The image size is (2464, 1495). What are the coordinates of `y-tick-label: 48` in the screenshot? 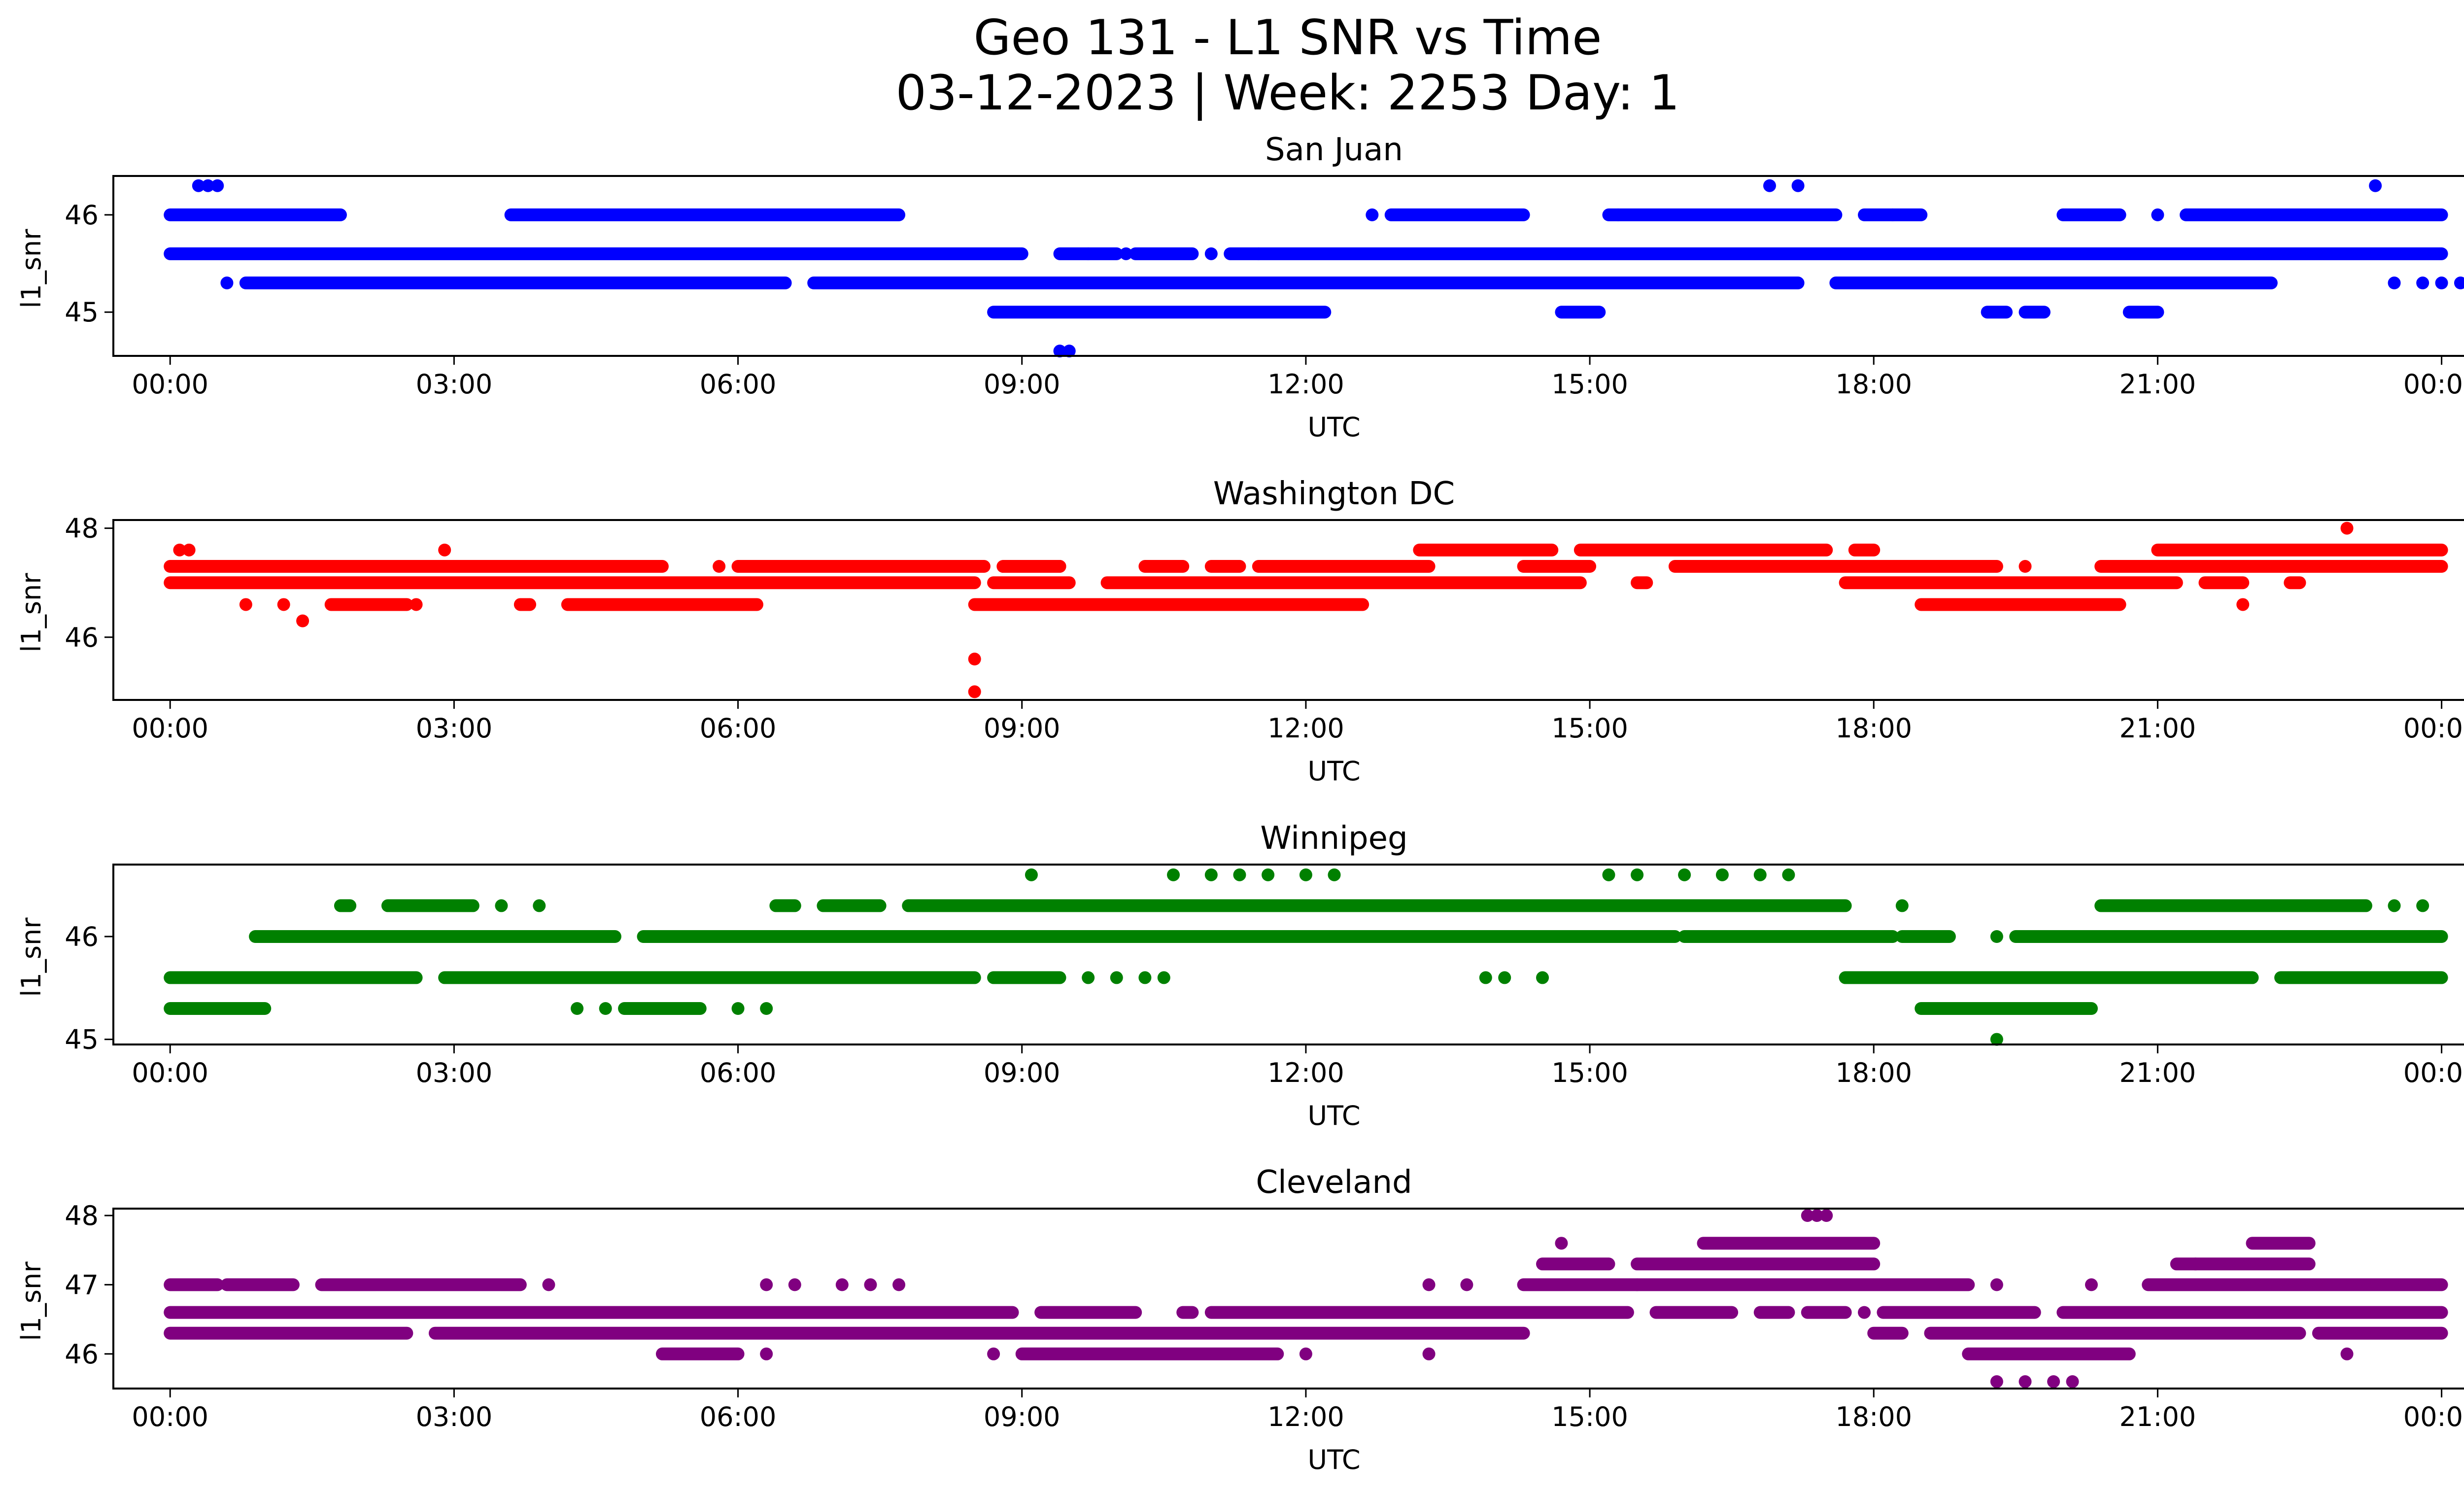 It's located at (82, 1215).